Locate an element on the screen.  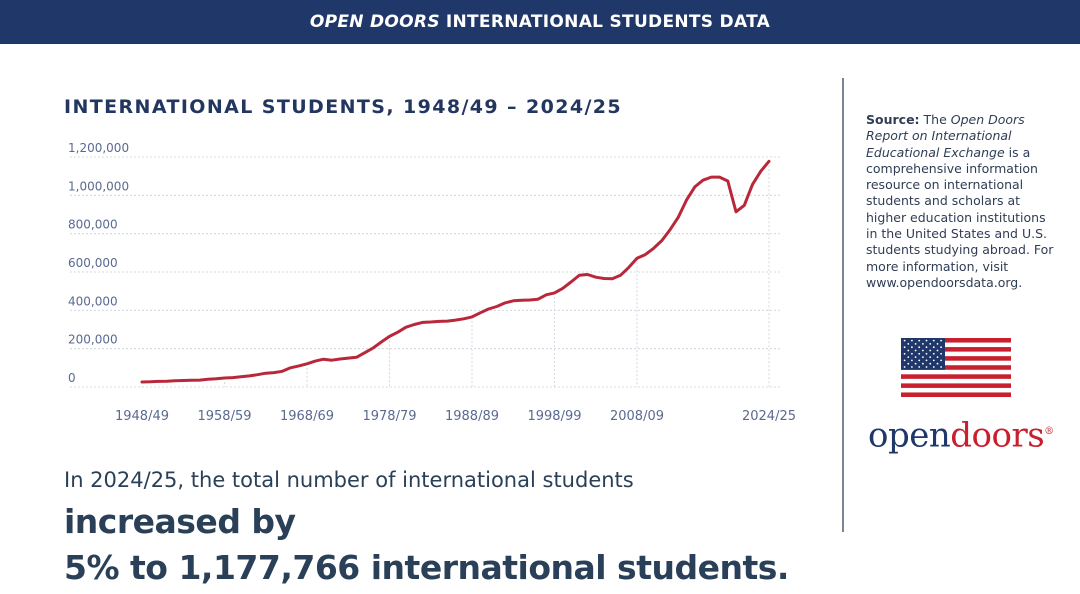
x-tick-label: 2008/09 is located at coordinates (637, 416).